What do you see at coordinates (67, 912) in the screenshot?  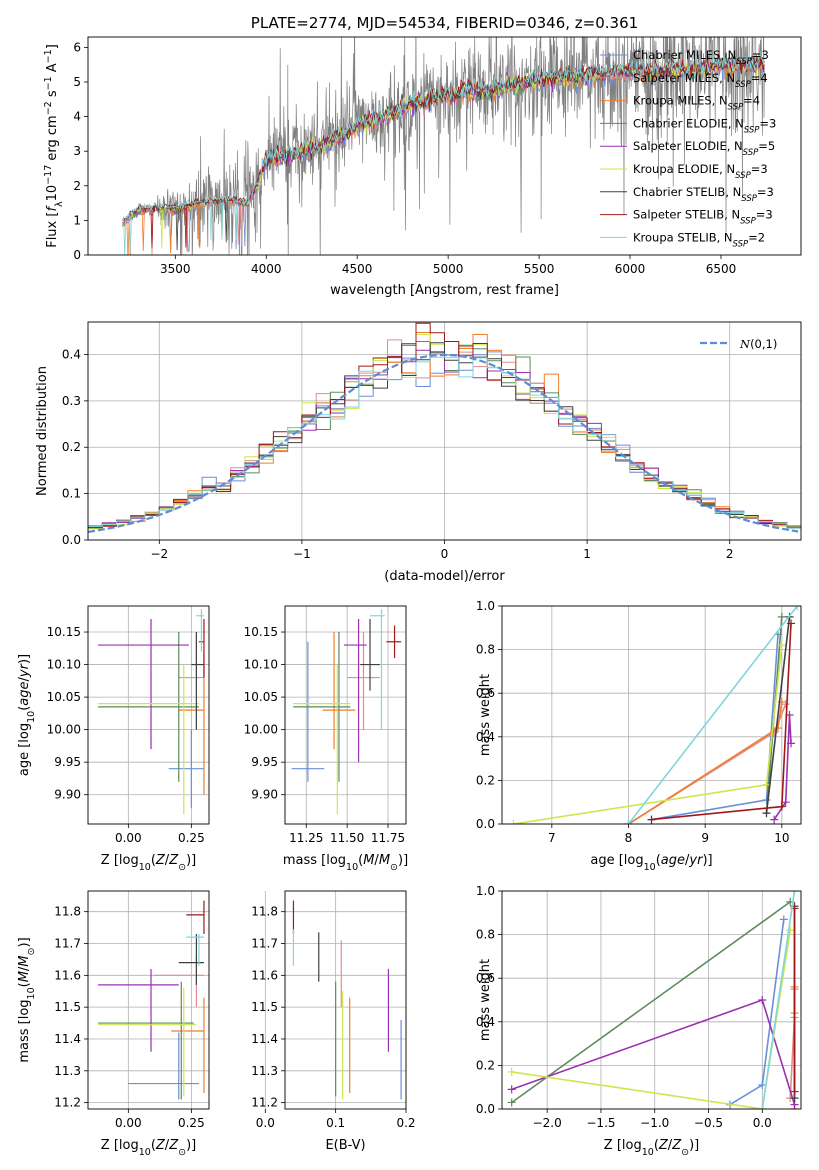 I see `y-tick-label: 11.8` at bounding box center [67, 912].